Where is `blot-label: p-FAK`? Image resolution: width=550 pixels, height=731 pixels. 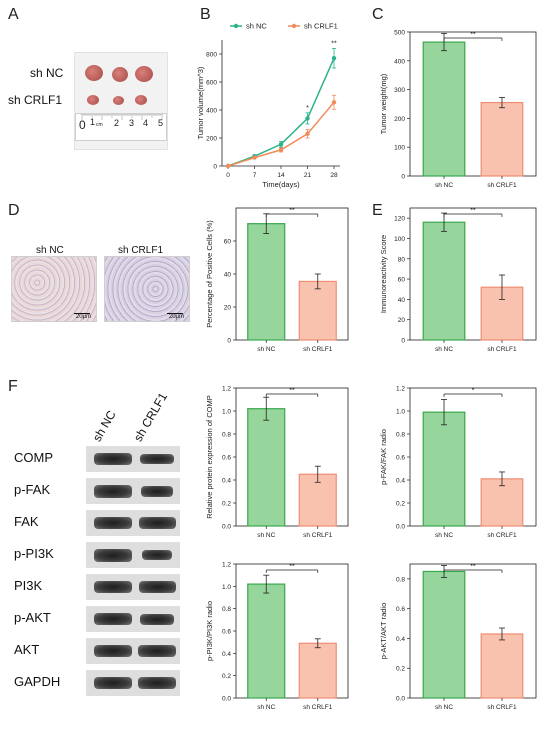
blot-label: p-FAK is located at coordinates (32, 489).